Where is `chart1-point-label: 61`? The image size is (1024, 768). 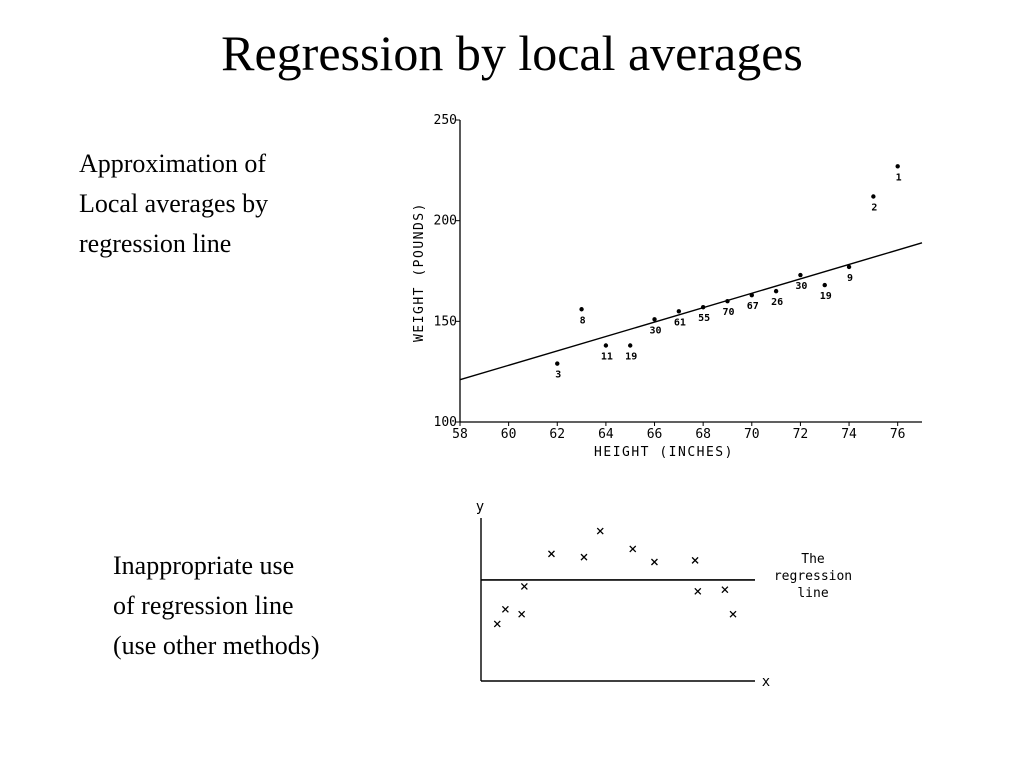
chart1-point-label: 61 is located at coordinates (680, 322).